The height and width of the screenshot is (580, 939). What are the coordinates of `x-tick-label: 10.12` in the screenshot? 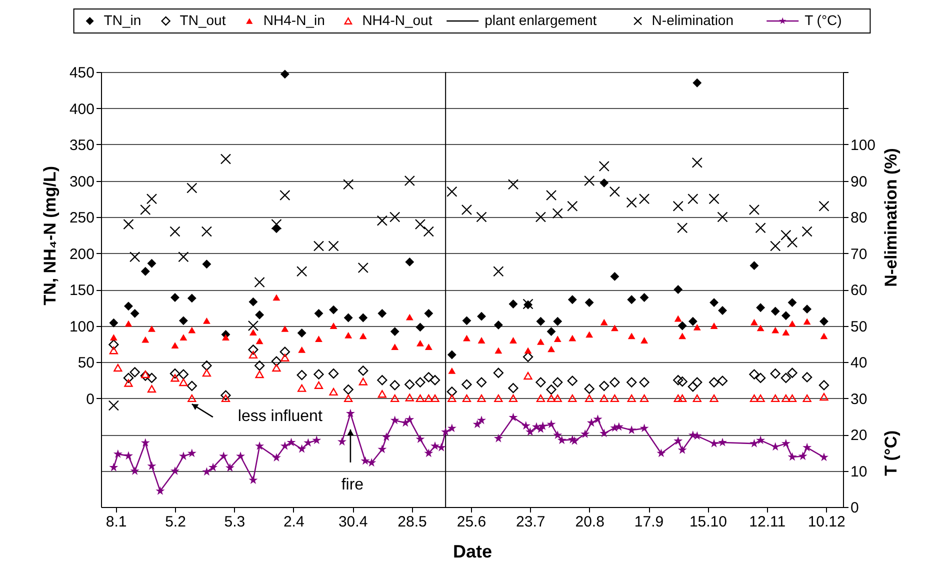 It's located at (827, 522).